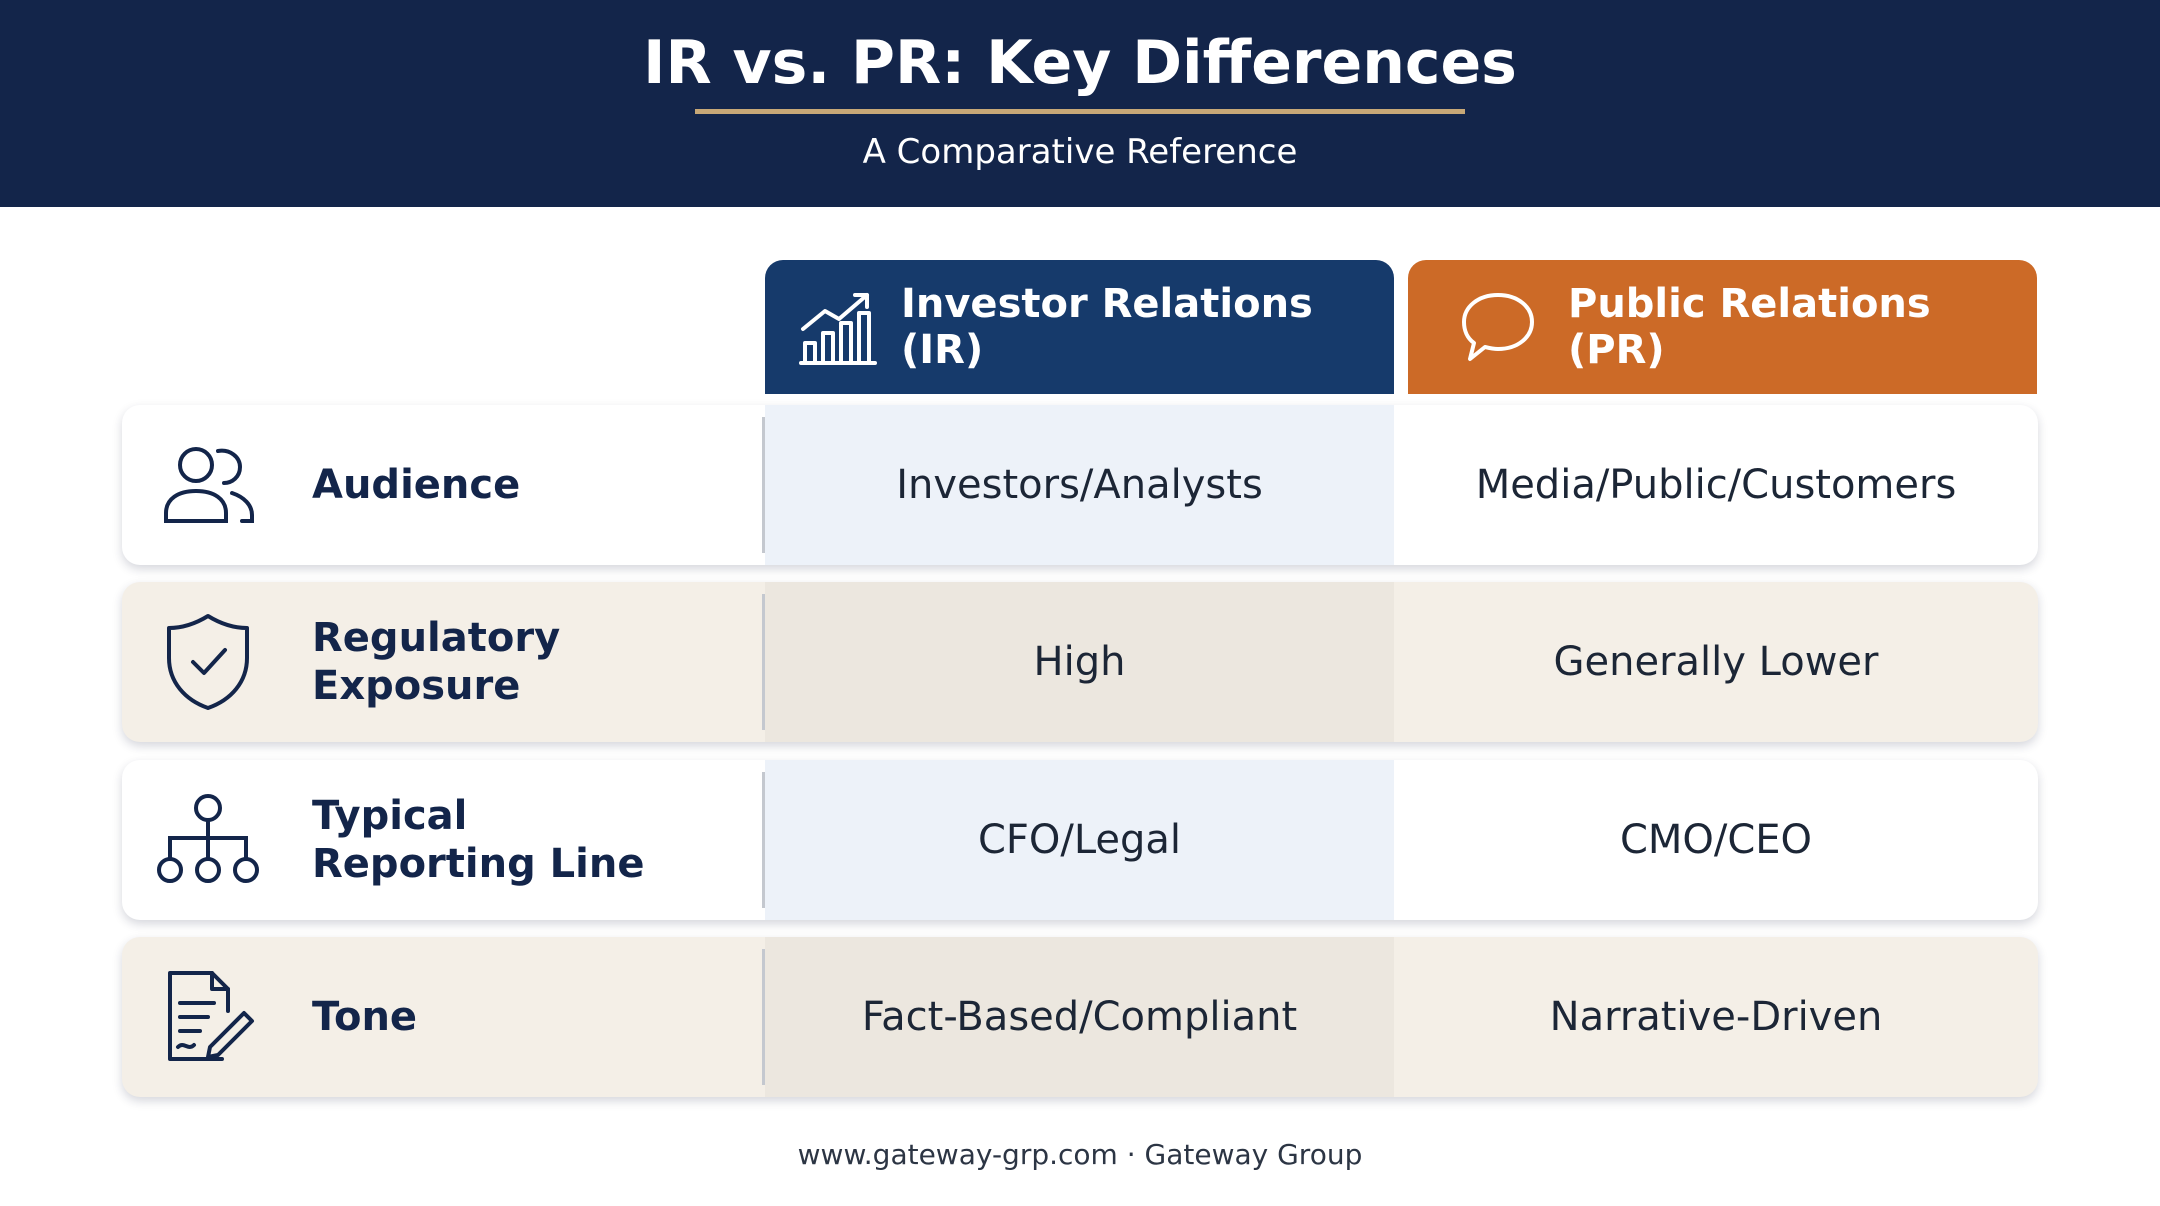 The width and height of the screenshot is (2160, 1206). Describe the element at coordinates (1080, 63) in the screenshot. I see `page-title: IR vs. PR: Key Differences` at that location.